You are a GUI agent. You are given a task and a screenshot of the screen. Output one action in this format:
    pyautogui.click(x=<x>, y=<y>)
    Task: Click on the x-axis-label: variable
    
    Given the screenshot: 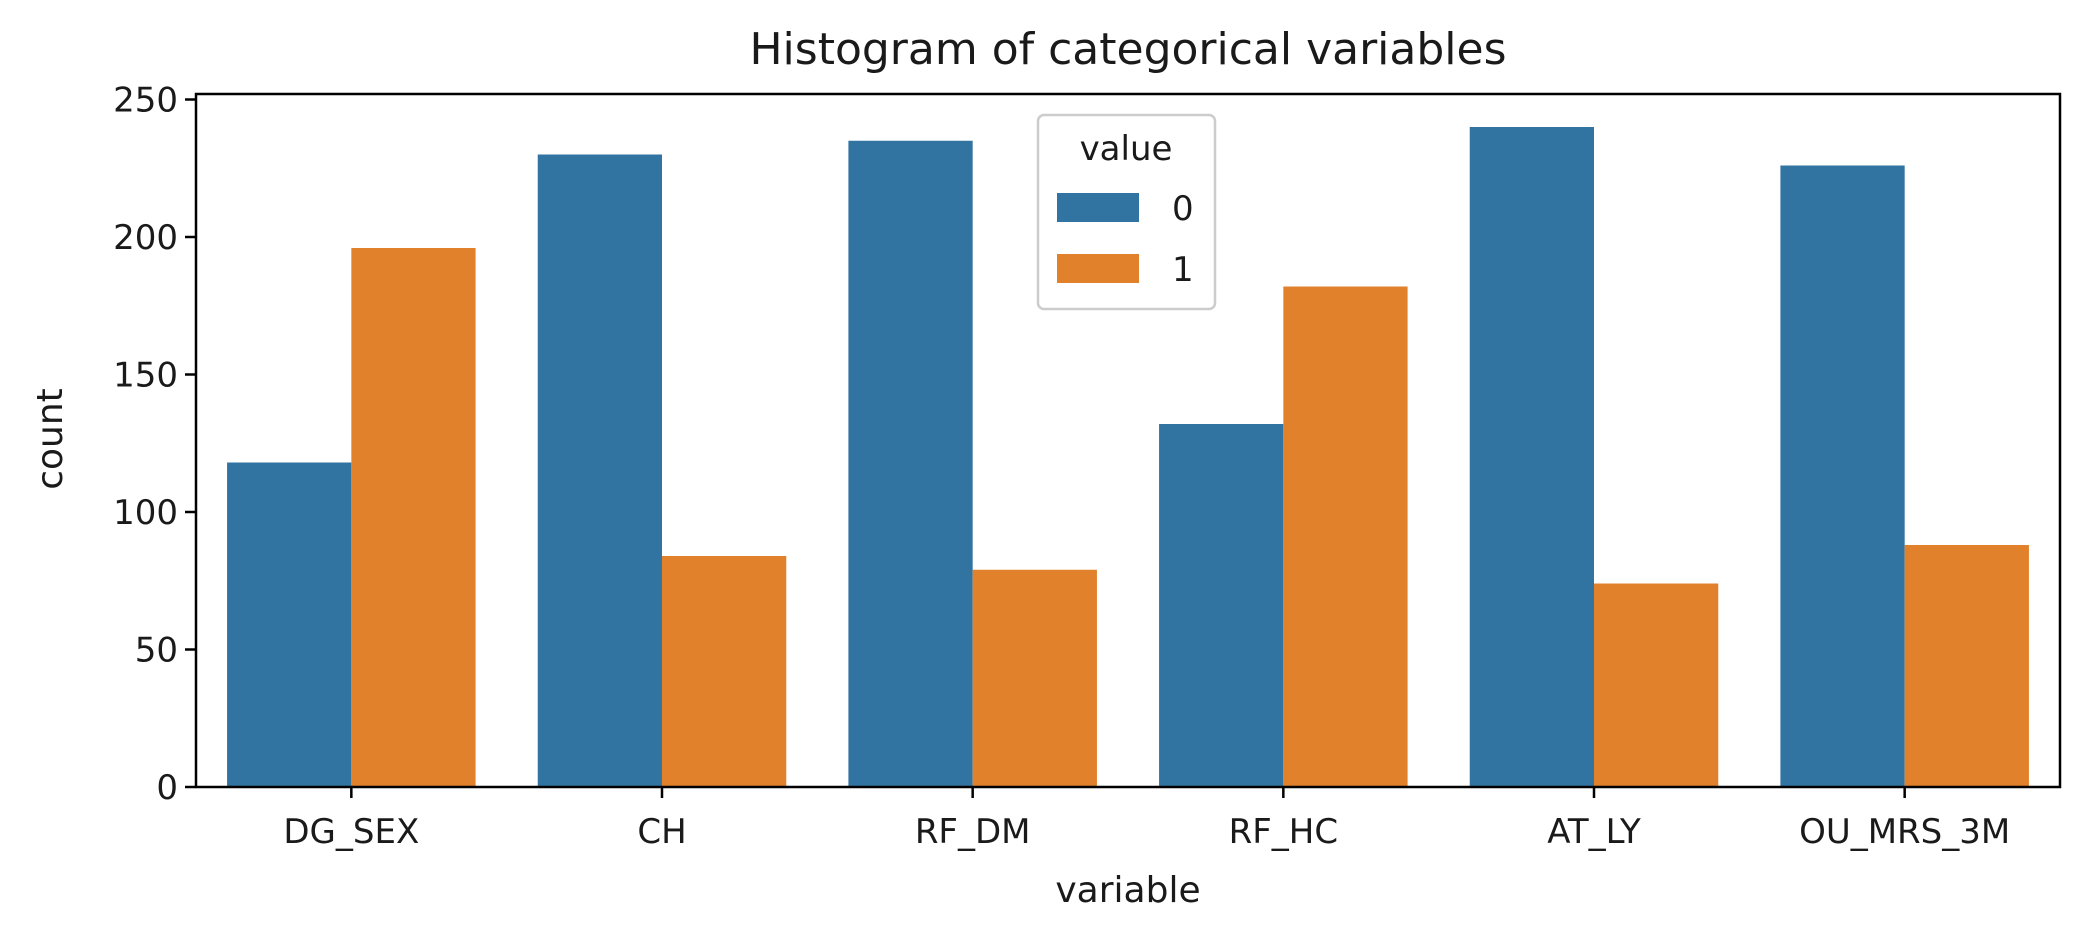 What is the action you would take?
    pyautogui.click(x=1127, y=890)
    